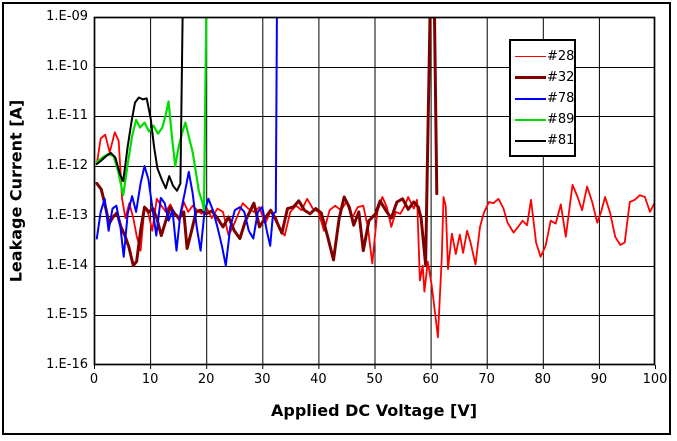 Image resolution: width=677 pixels, height=441 pixels. What do you see at coordinates (430, 379) in the screenshot?
I see `x-tick-label: 60` at bounding box center [430, 379].